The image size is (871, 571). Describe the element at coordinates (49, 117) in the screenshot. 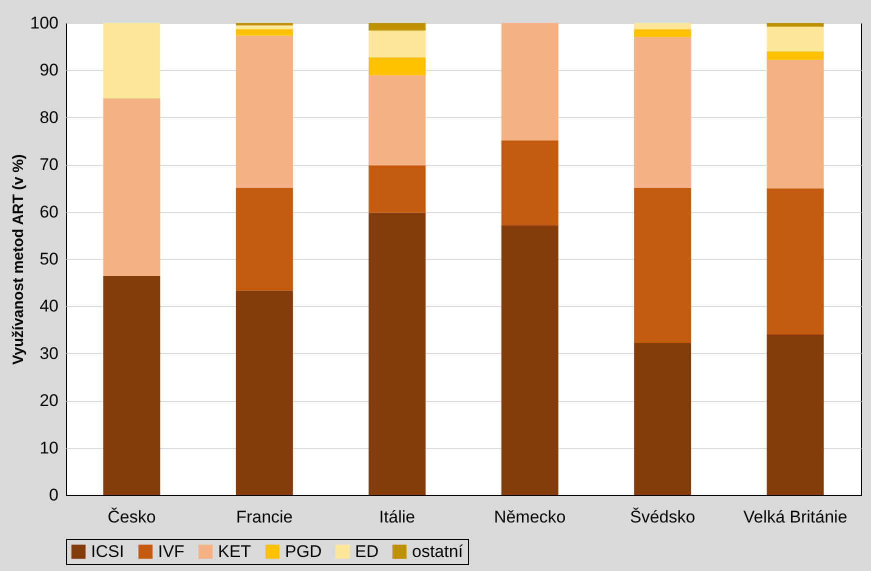

I see `y-tick-label: 80` at that location.